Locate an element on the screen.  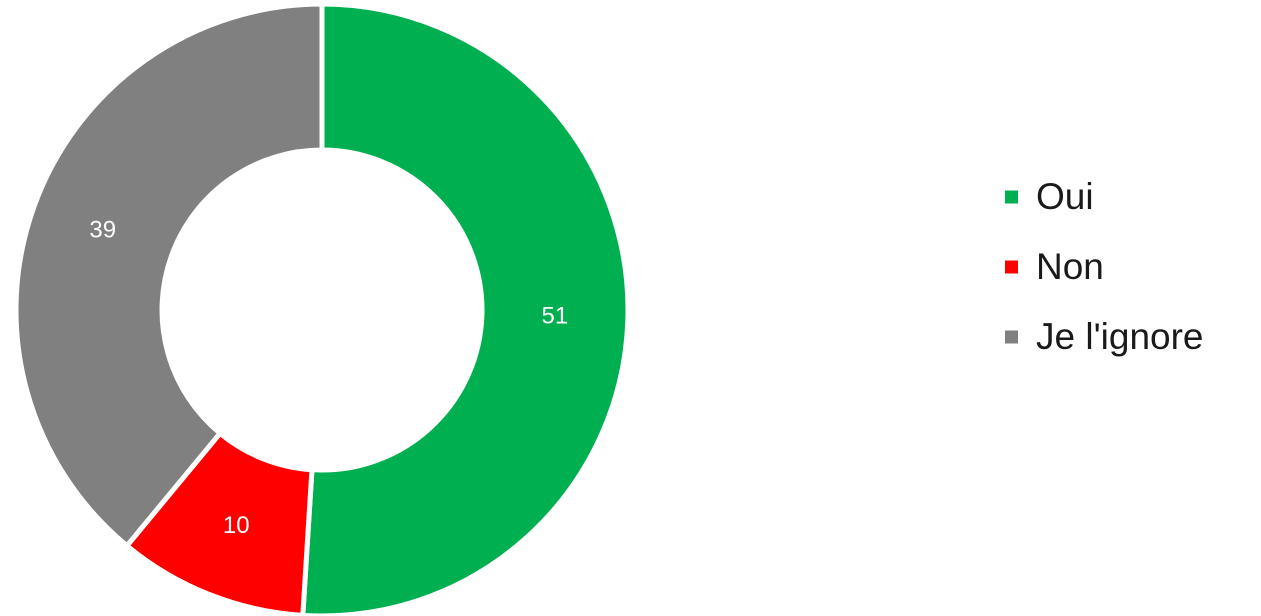
legend: Oui Non Je l'ignore is located at coordinates (1104, 266).